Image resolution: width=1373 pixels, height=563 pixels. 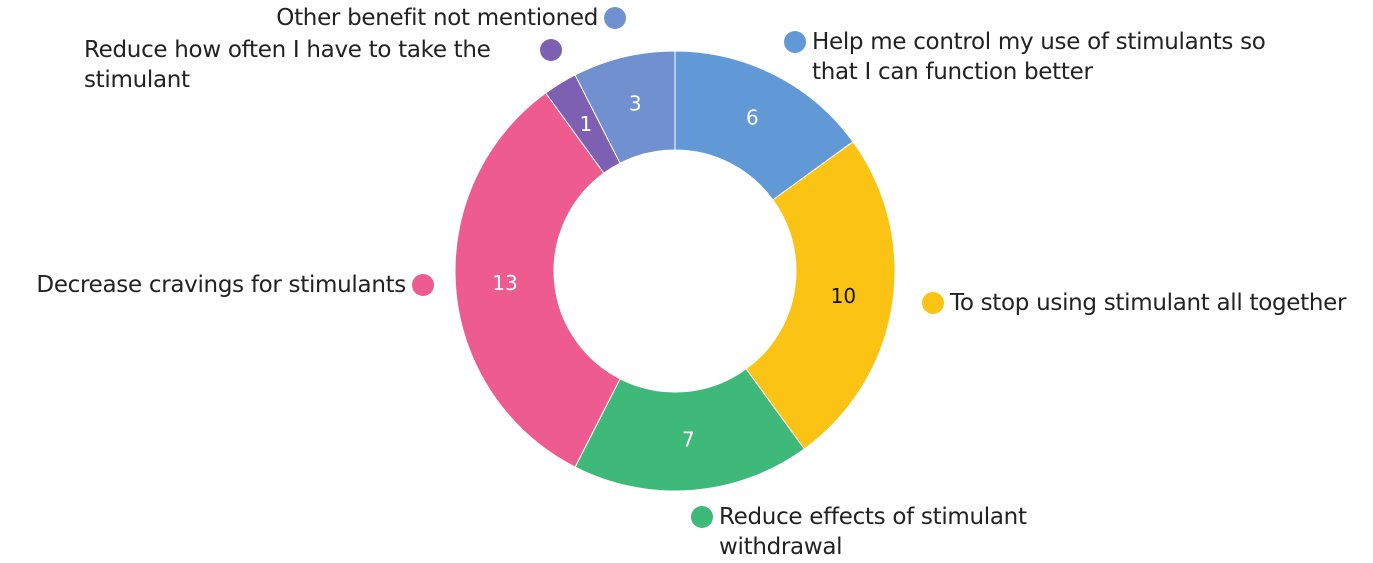 What do you see at coordinates (586, 124) in the screenshot?
I see `value-label: 1` at bounding box center [586, 124].